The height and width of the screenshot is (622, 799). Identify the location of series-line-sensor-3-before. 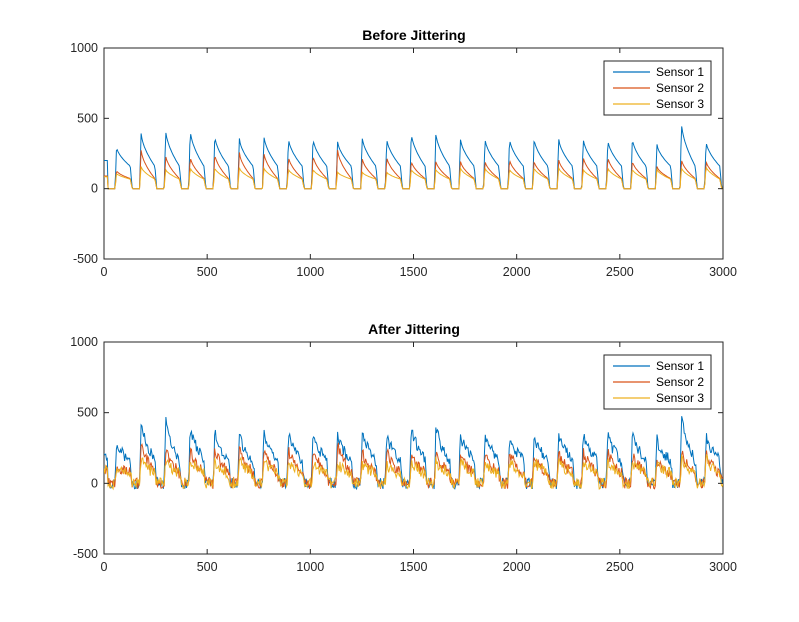
(413, 178).